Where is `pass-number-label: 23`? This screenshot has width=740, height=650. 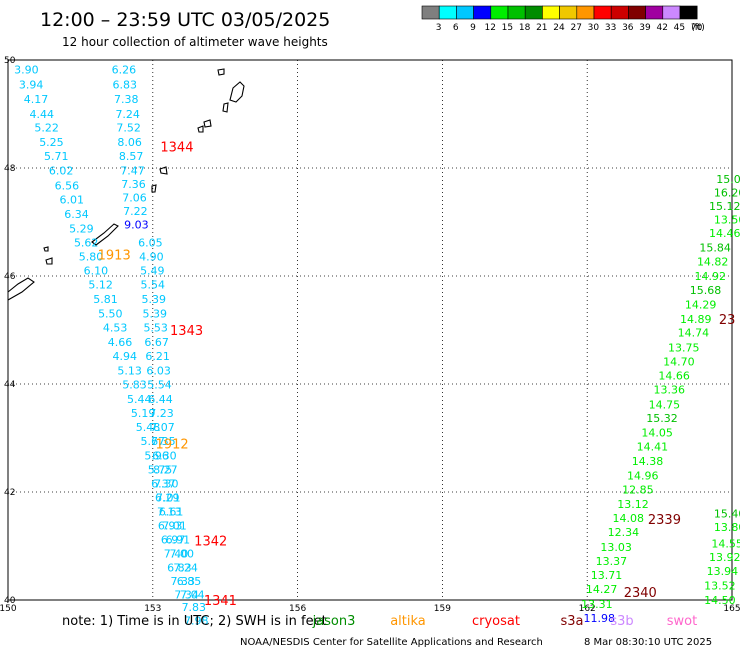
pass-number-label: 23 is located at coordinates (727, 320).